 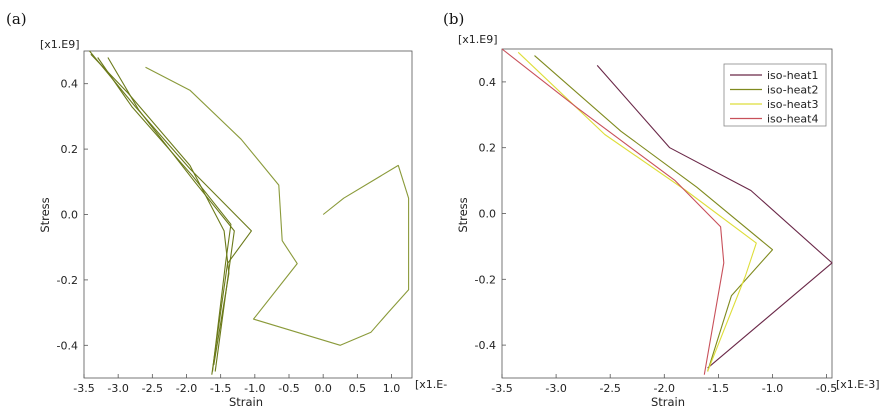 What do you see at coordinates (323, 388) in the screenshot?
I see `x-tick-label: 0.0` at bounding box center [323, 388].